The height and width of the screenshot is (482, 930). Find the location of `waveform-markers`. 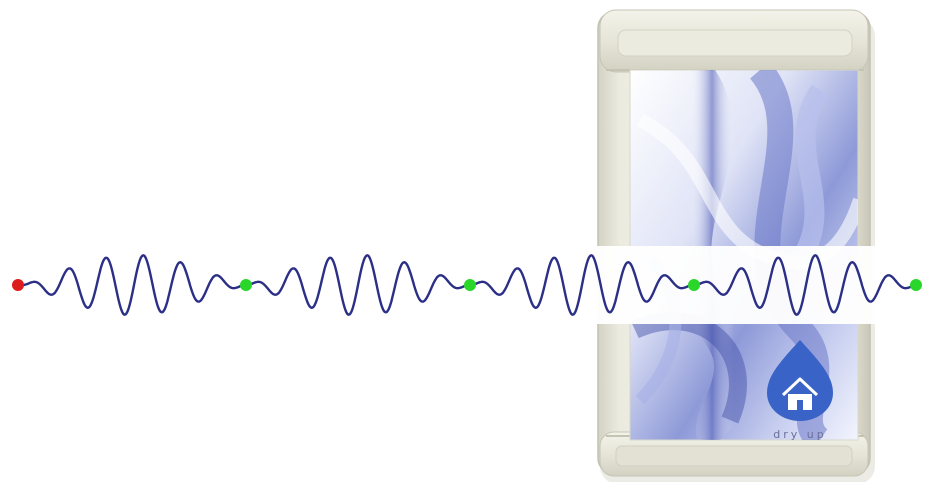

waveform-markers is located at coordinates (467, 285).